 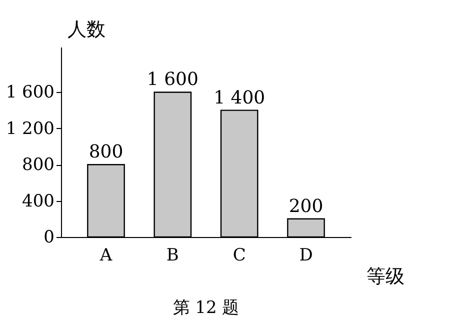 I want to click on x-tick-label: C, so click(x=239, y=256).